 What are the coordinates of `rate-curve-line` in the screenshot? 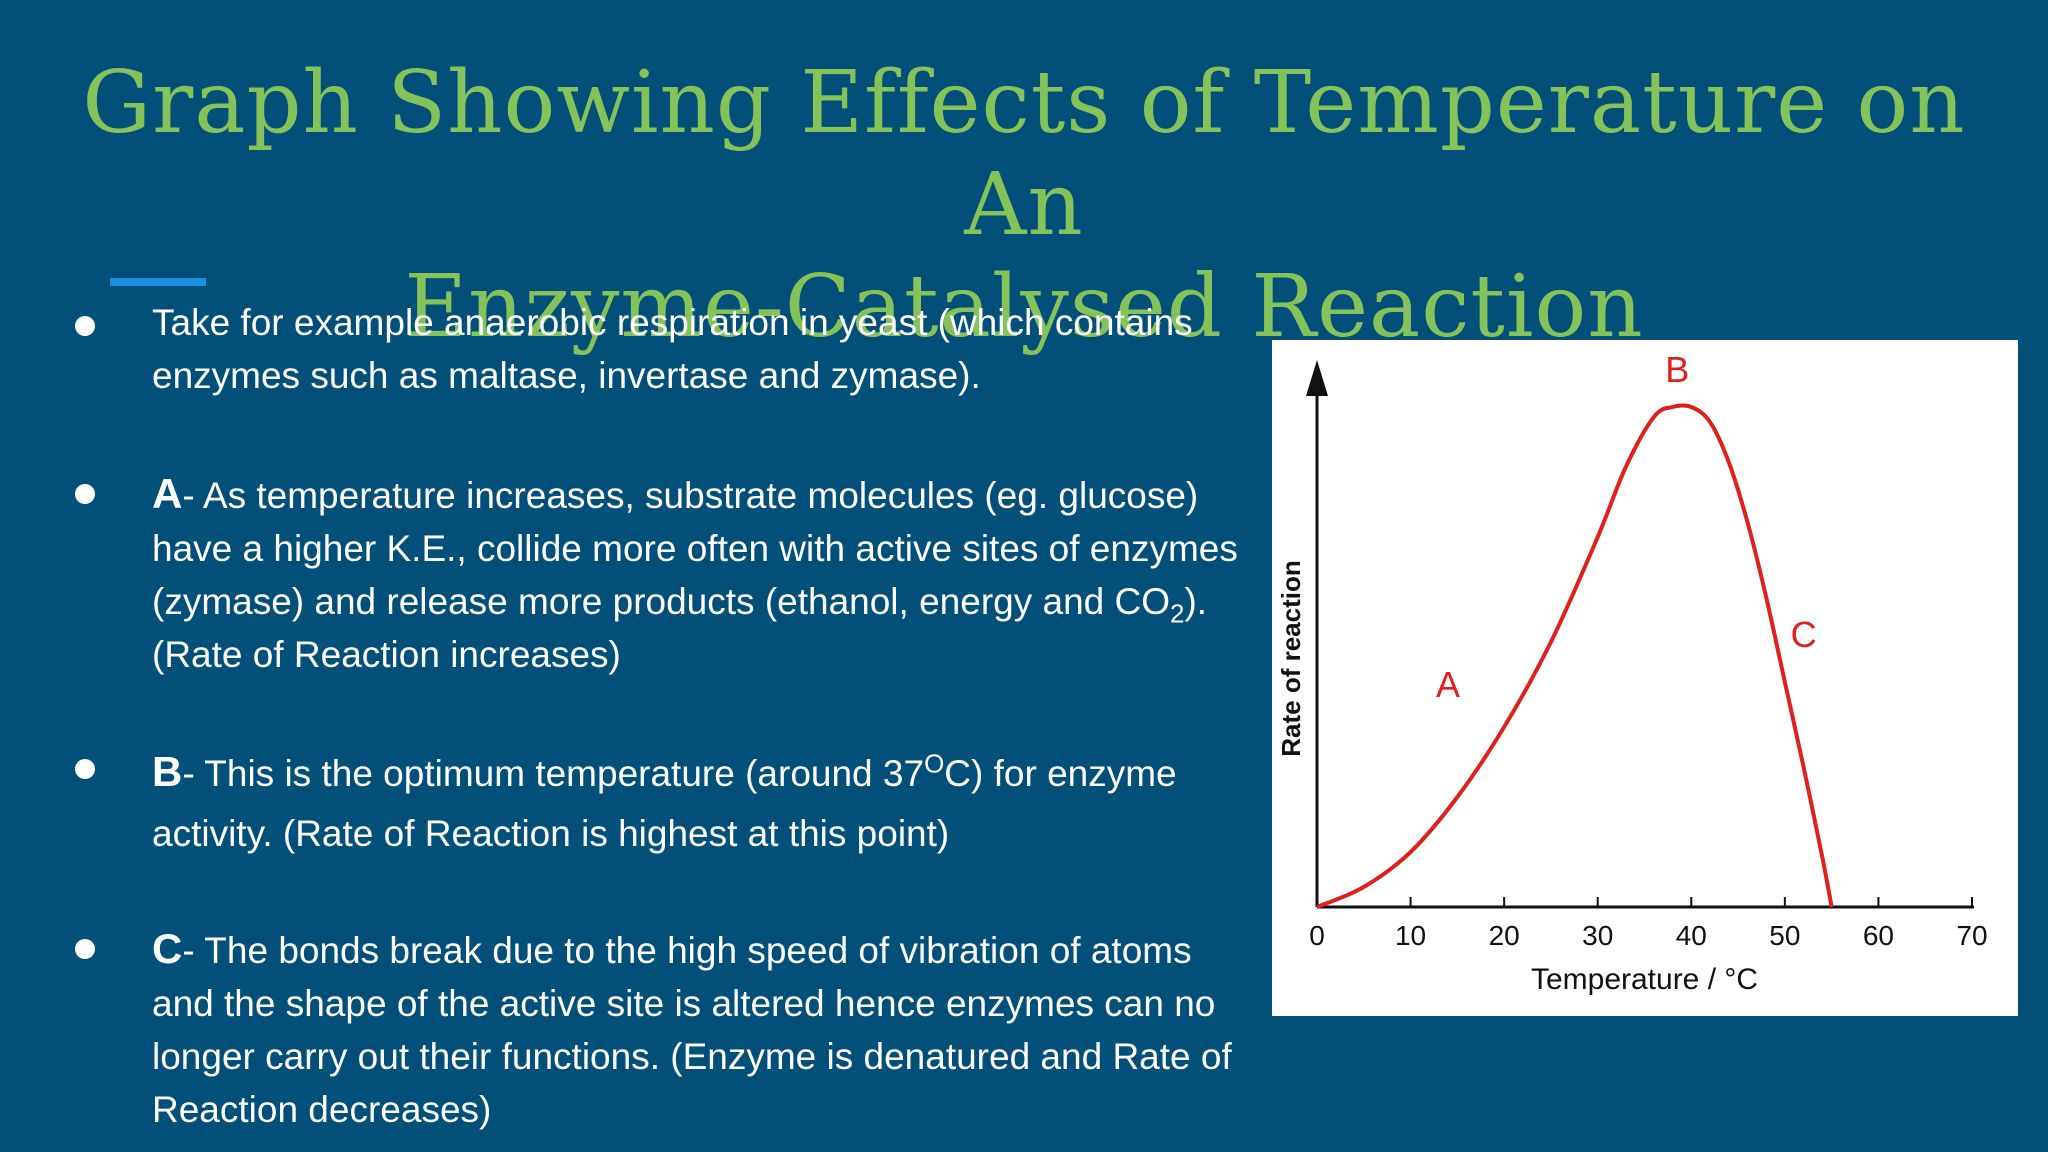 It's located at (1575, 656).